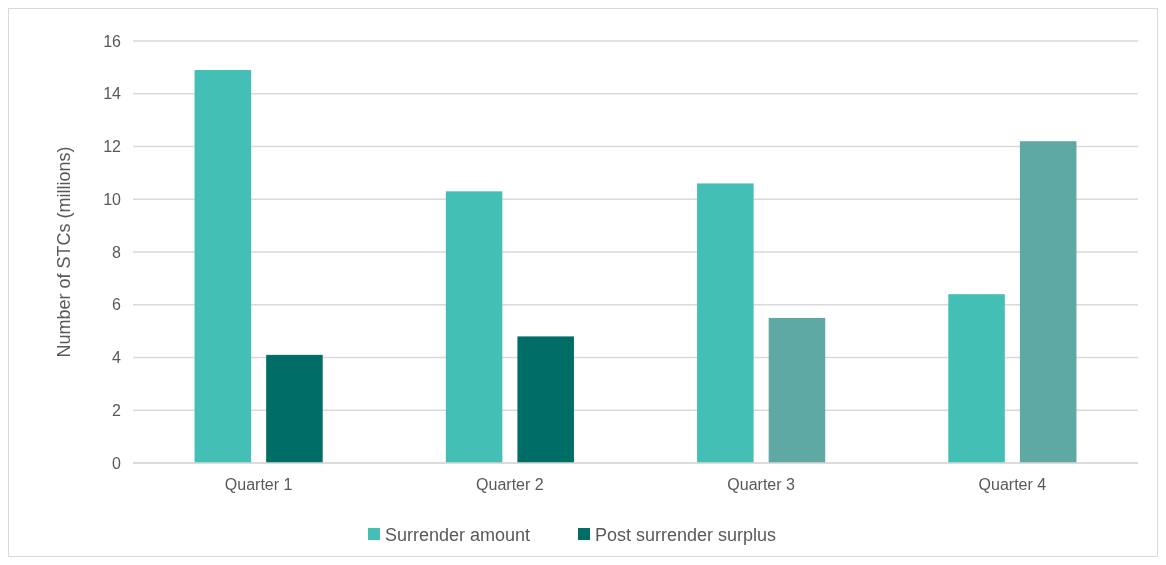 This screenshot has width=1166, height=565. I want to click on y-tick-label: 6, so click(117, 305).